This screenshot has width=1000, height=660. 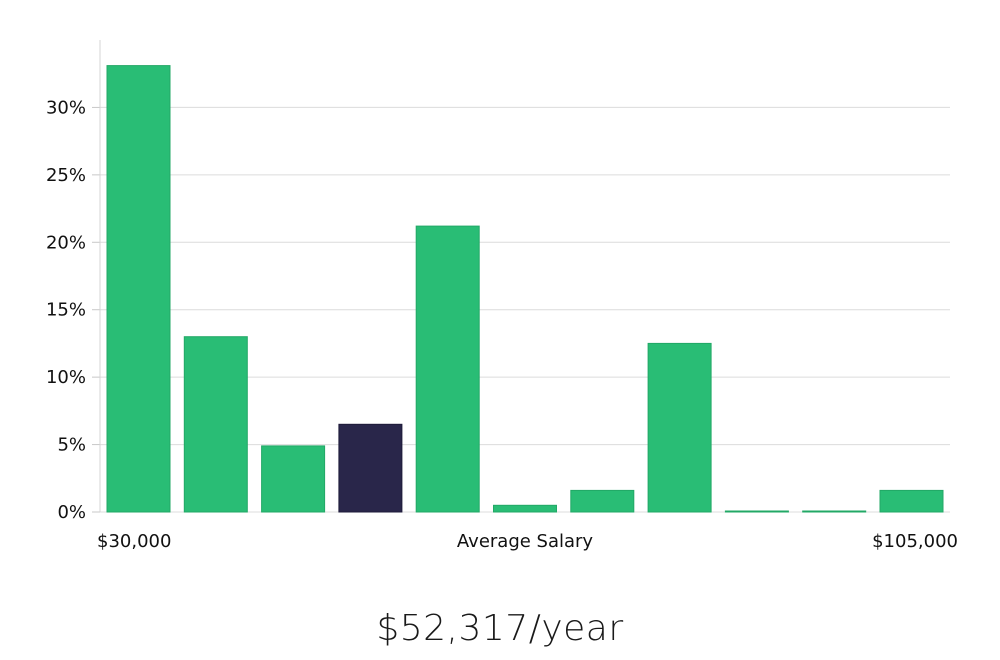 I want to click on y-tick-label: 5%, so click(x=71, y=445).